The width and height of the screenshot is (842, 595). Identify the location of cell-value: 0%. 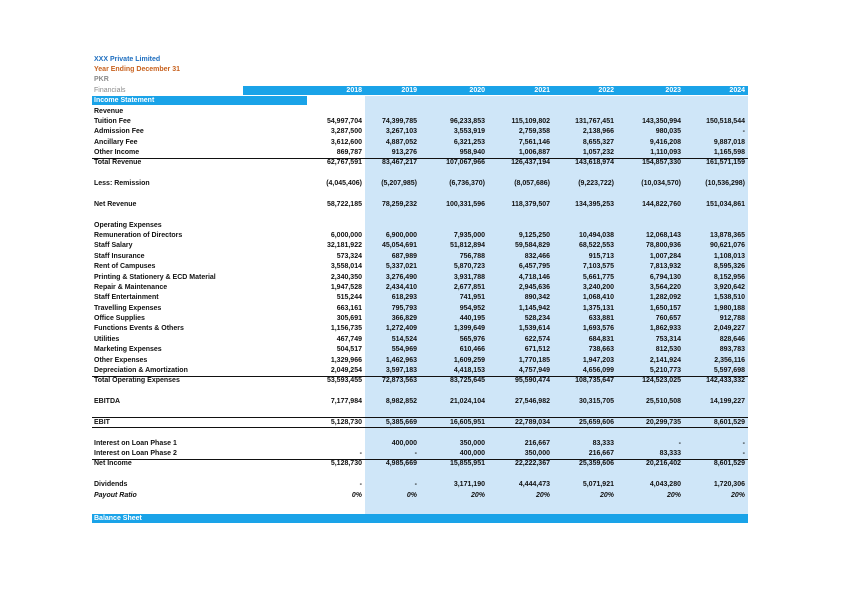
(411, 495).